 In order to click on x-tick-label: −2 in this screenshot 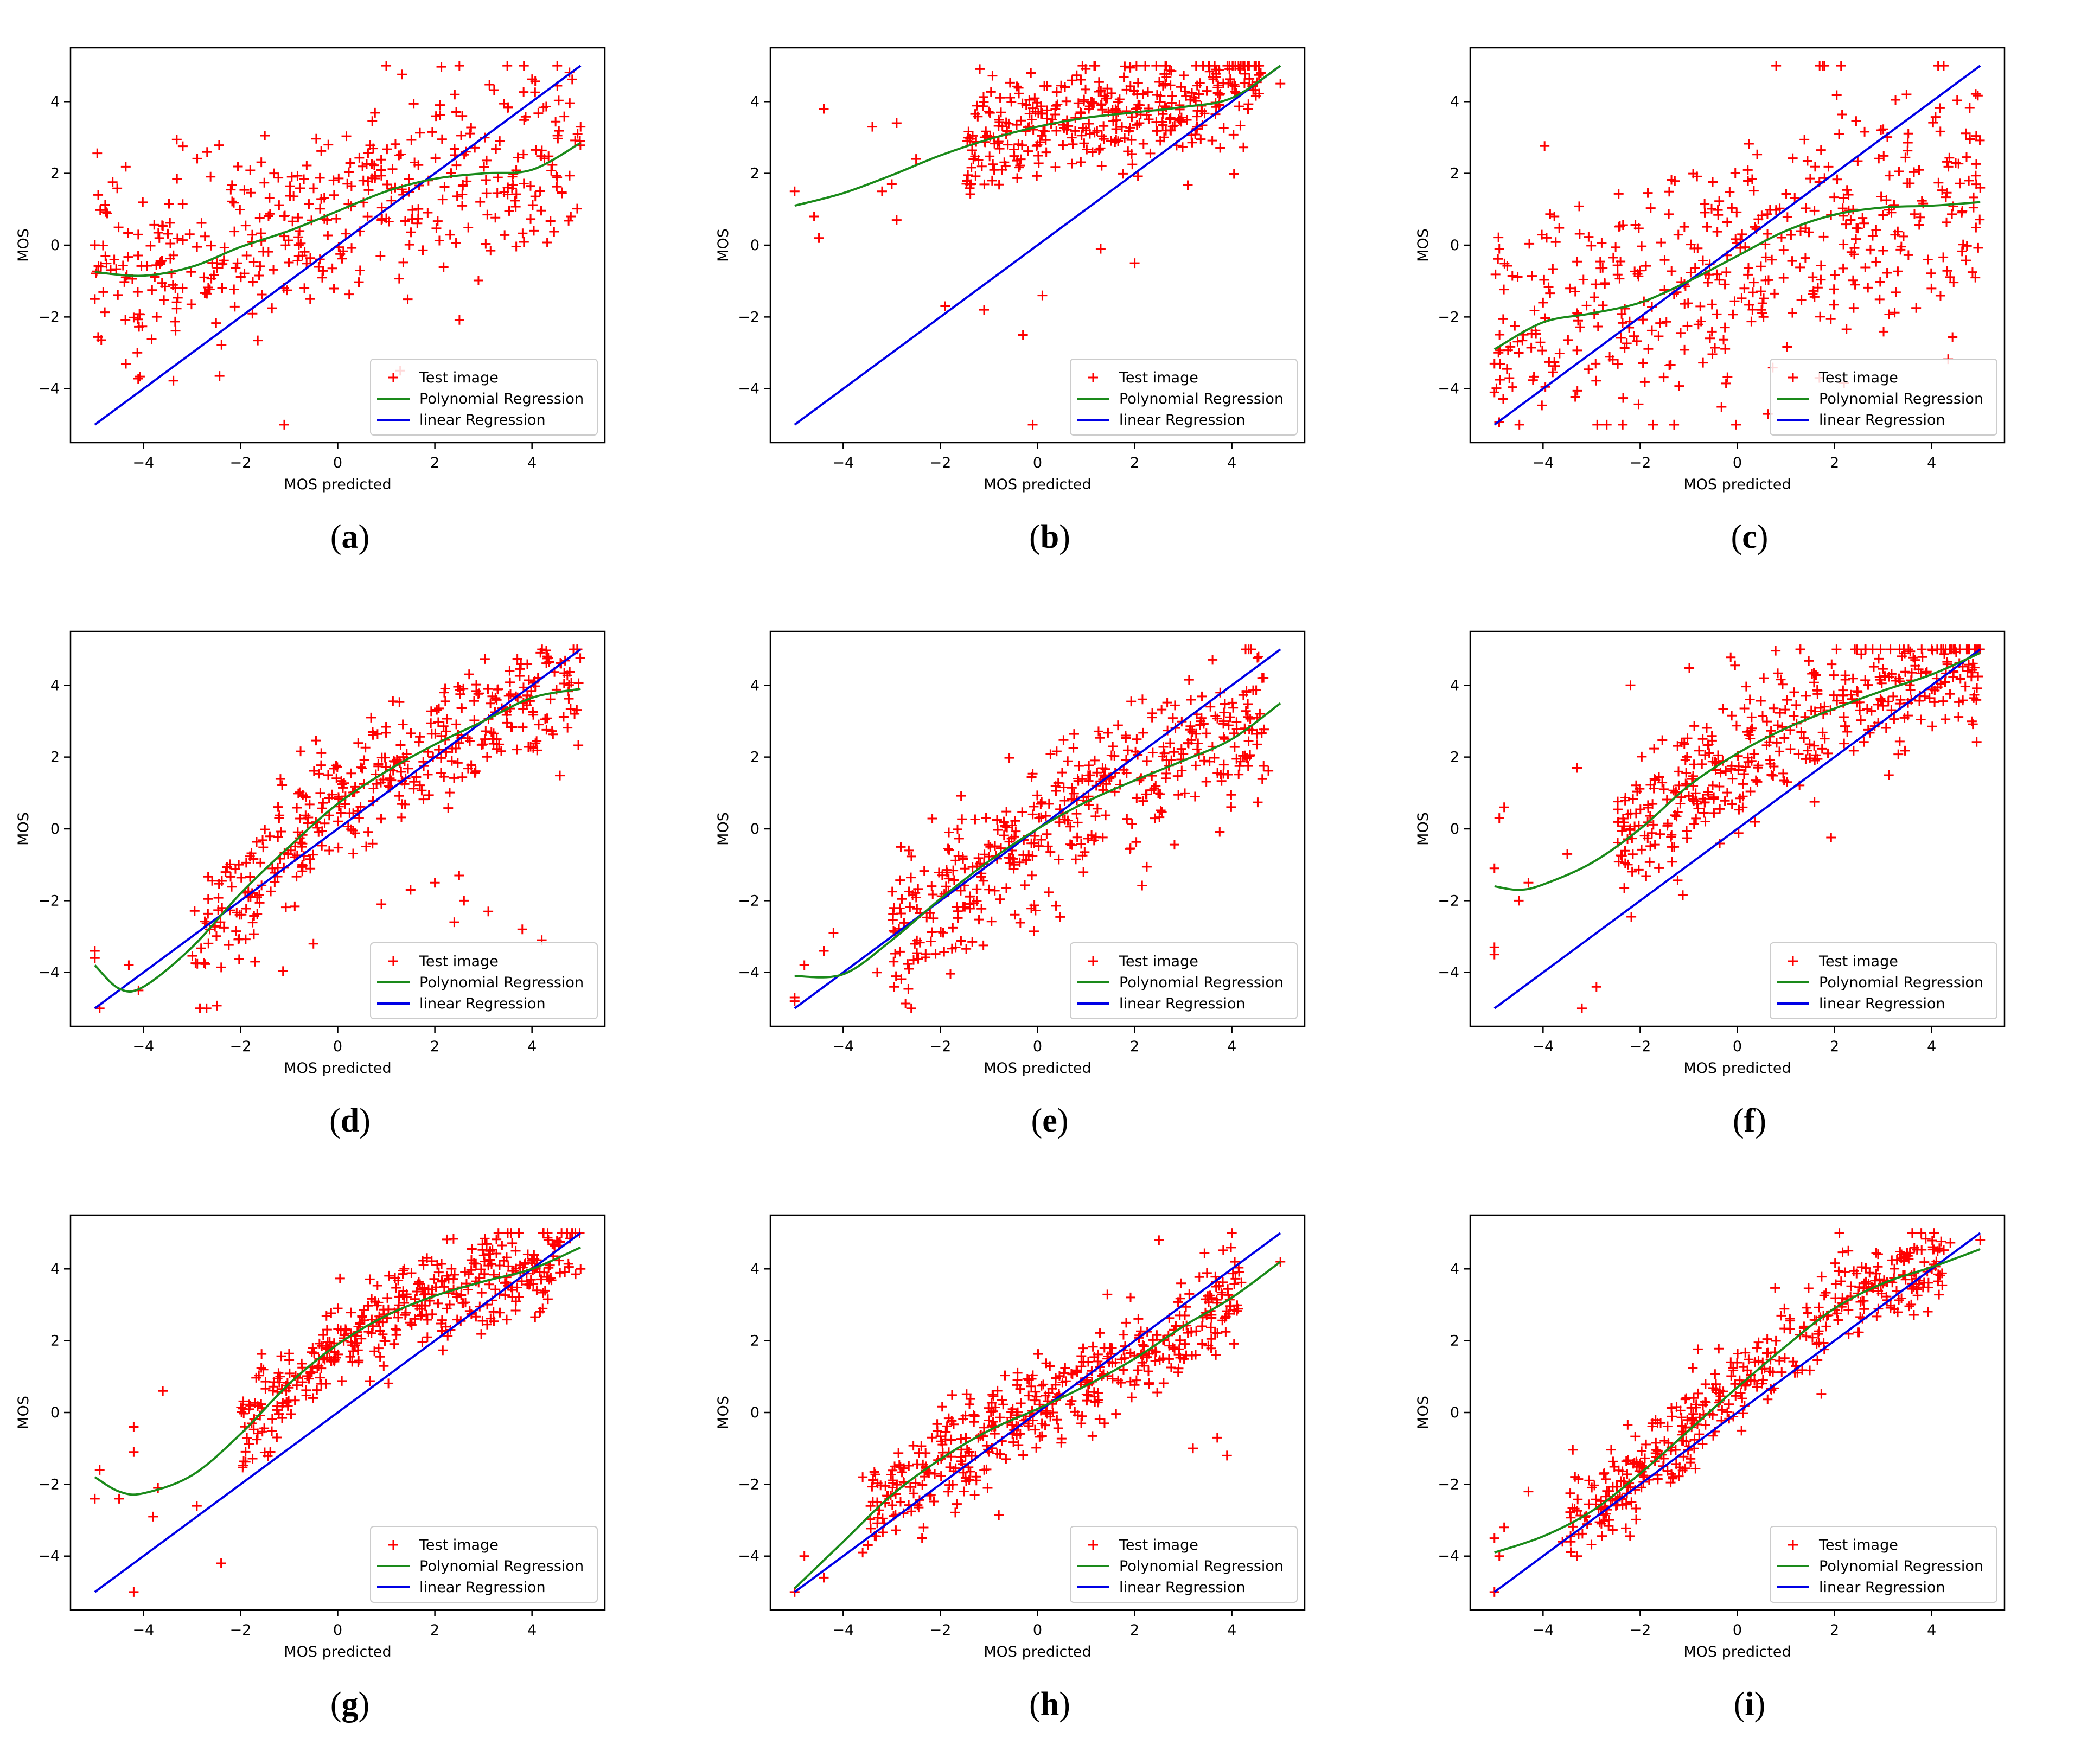, I will do `click(241, 1046)`.